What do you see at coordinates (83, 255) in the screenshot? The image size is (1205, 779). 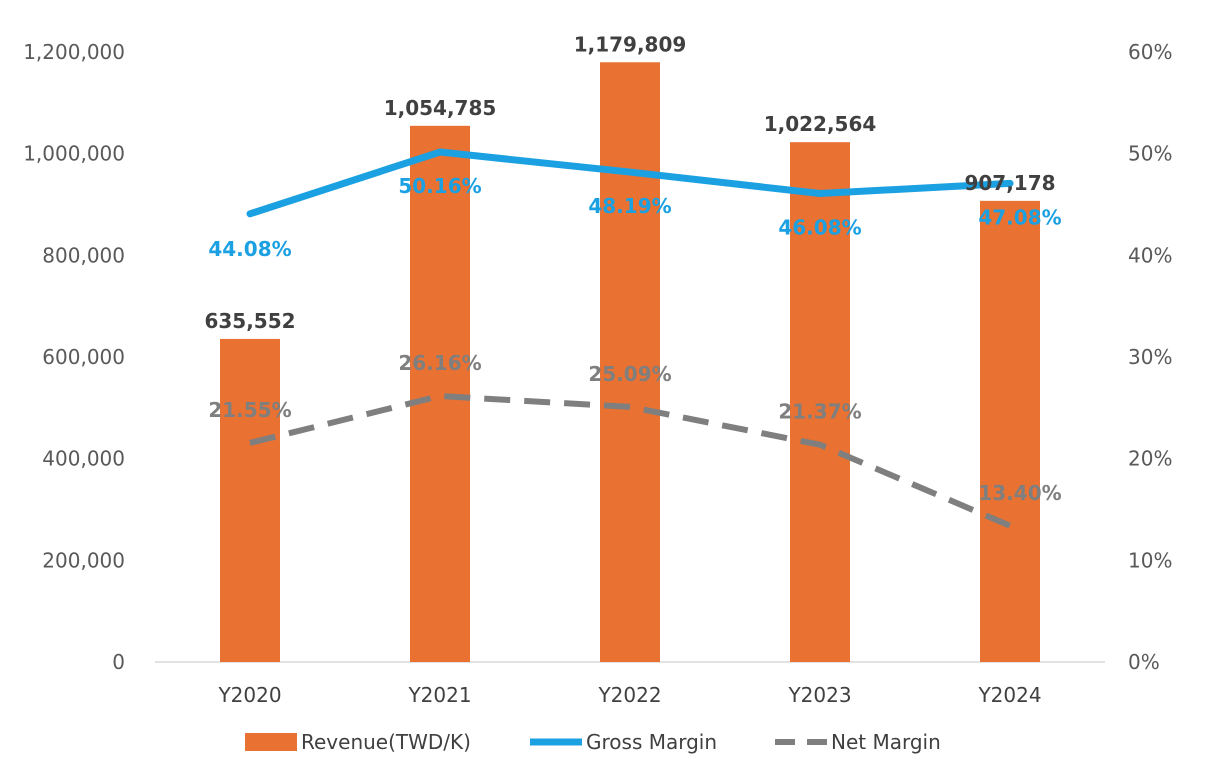 I see `left-axis-tick-label: 800,000` at bounding box center [83, 255].